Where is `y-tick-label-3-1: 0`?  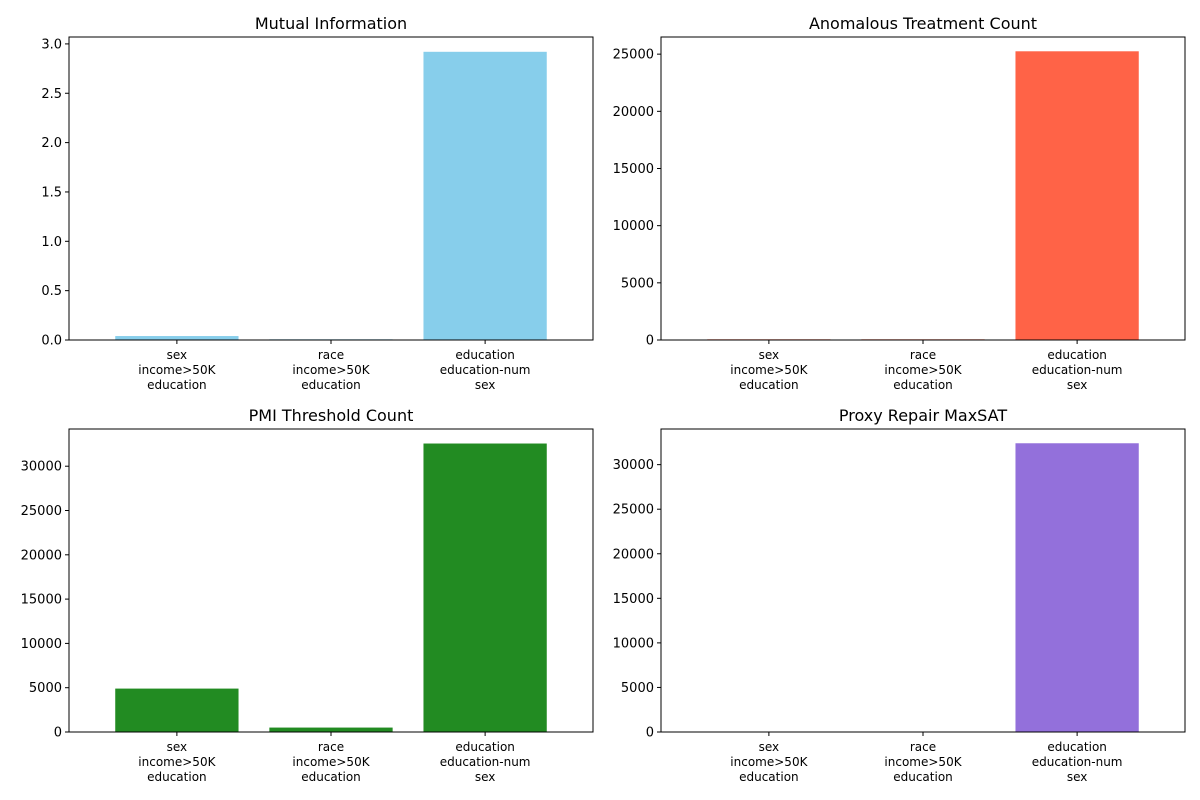 y-tick-label-3-1: 0 is located at coordinates (58, 733).